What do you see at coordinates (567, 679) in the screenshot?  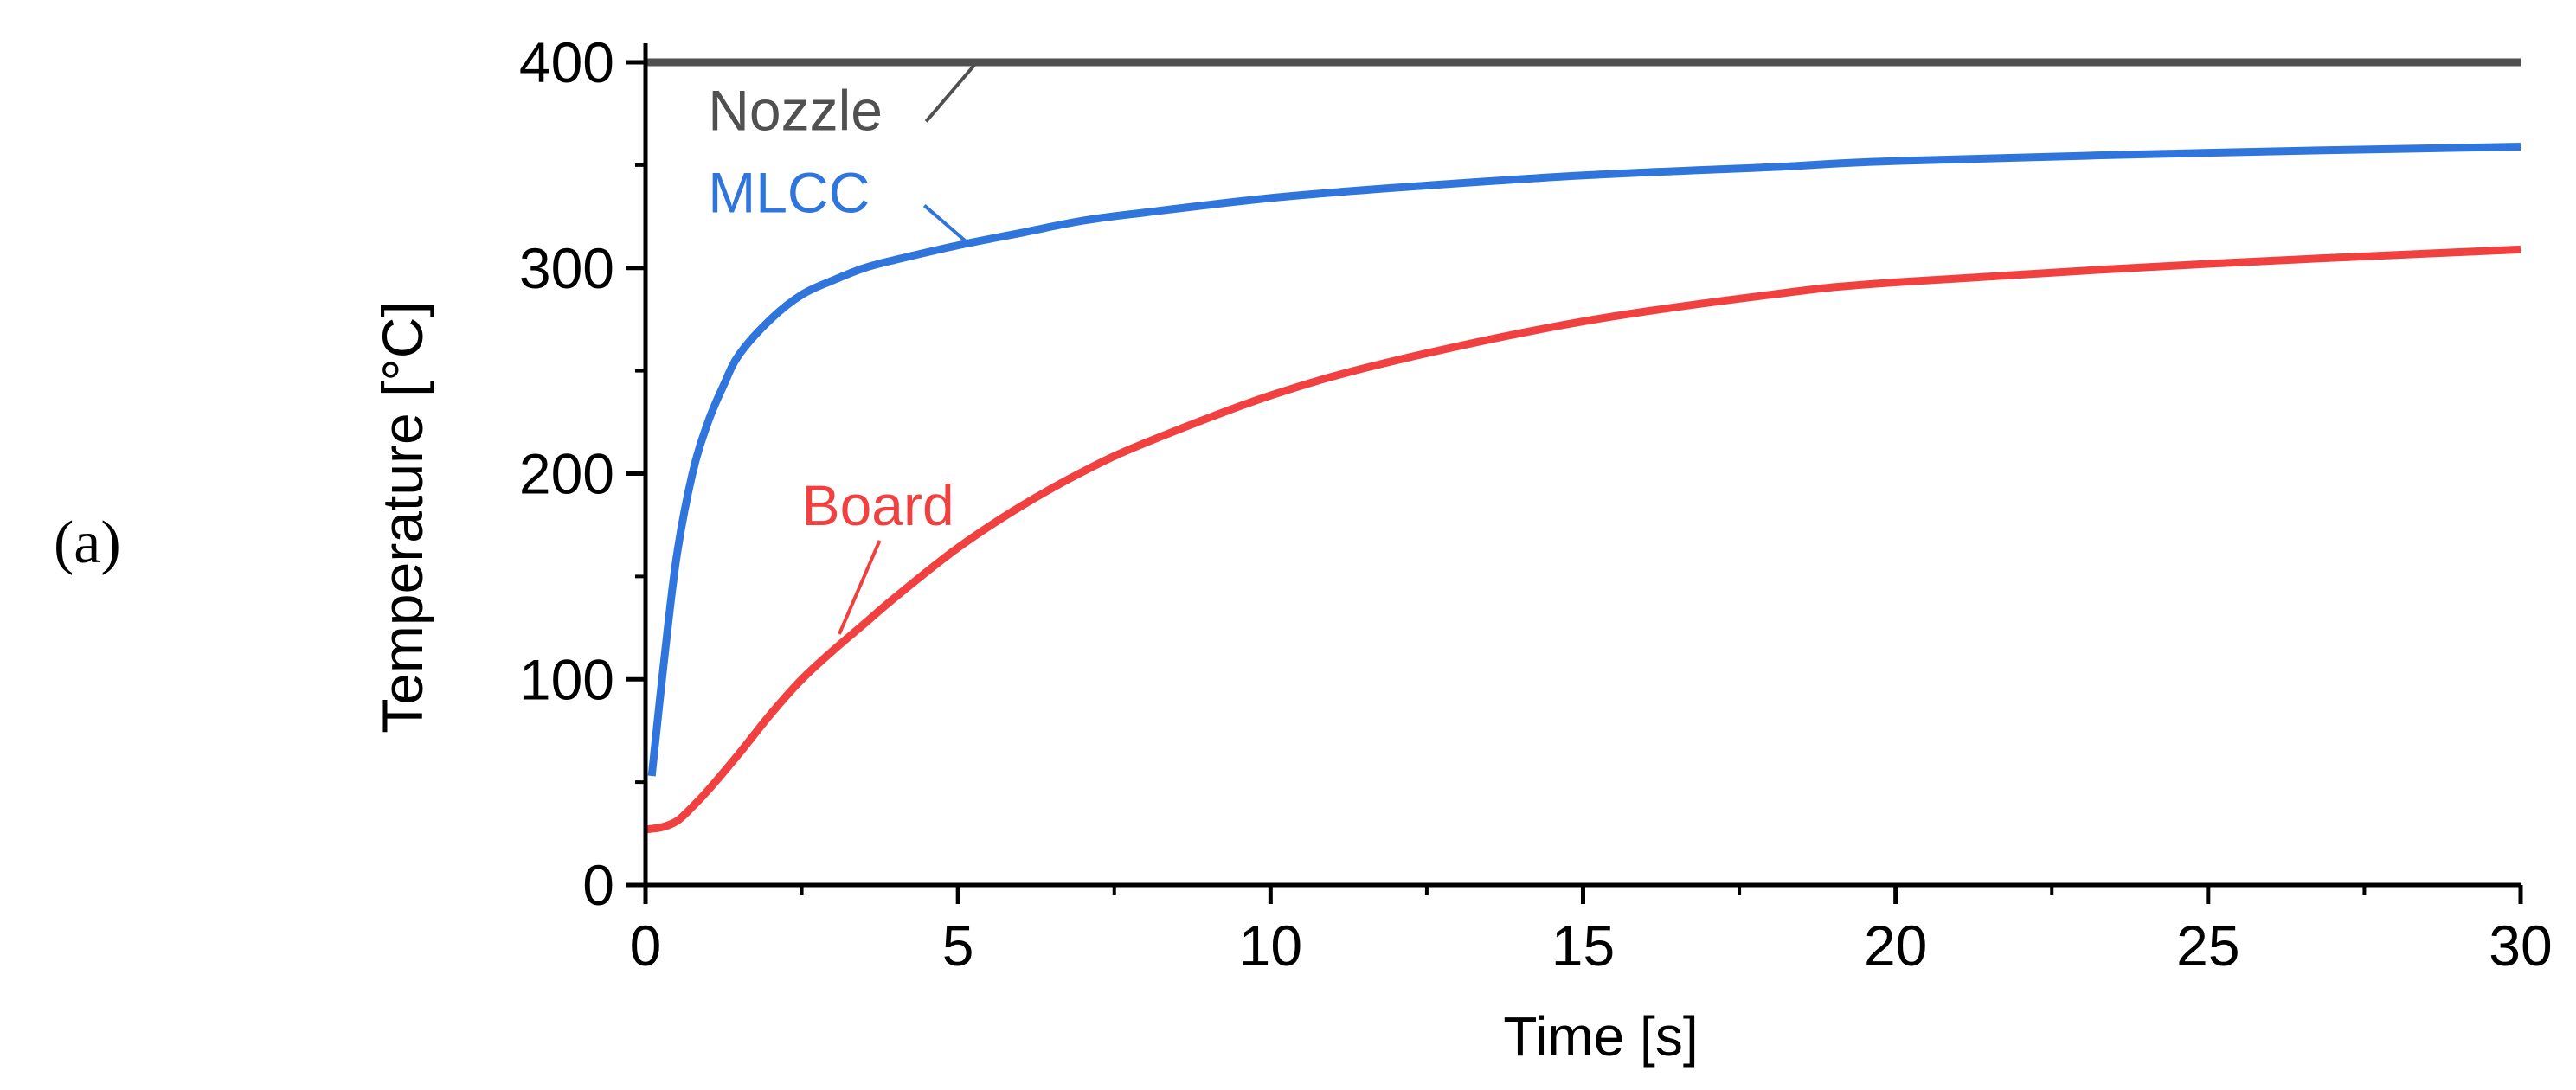 I see `y-tick-label-100: 100` at bounding box center [567, 679].